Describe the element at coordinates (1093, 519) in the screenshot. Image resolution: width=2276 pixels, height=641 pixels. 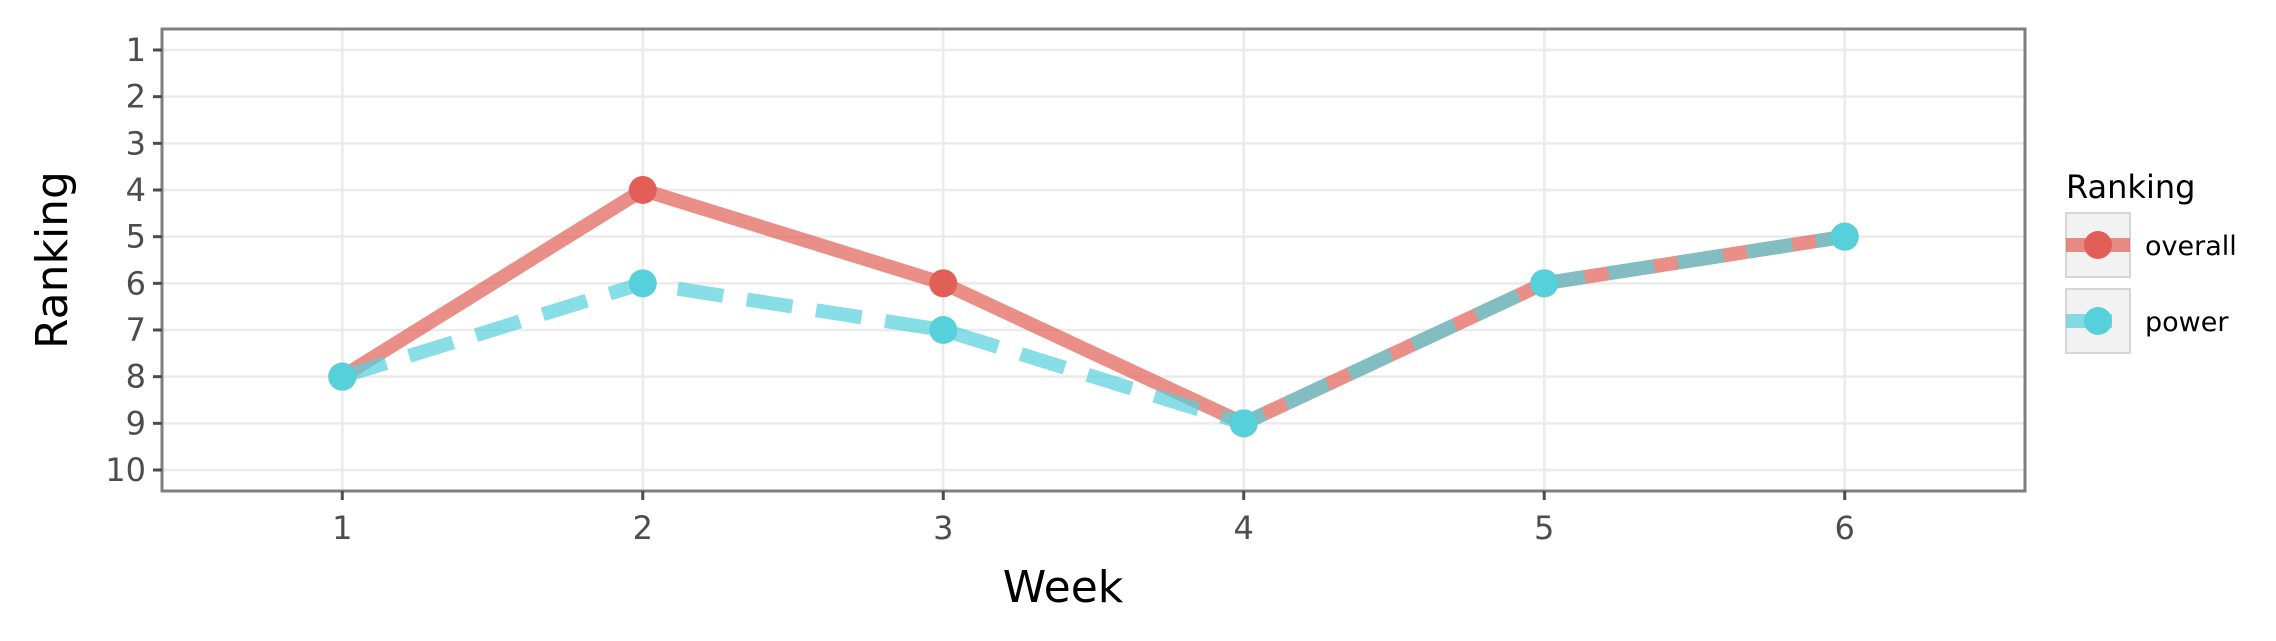
I see `x-axis-ticks: 1 2 3 4 5 6` at that location.